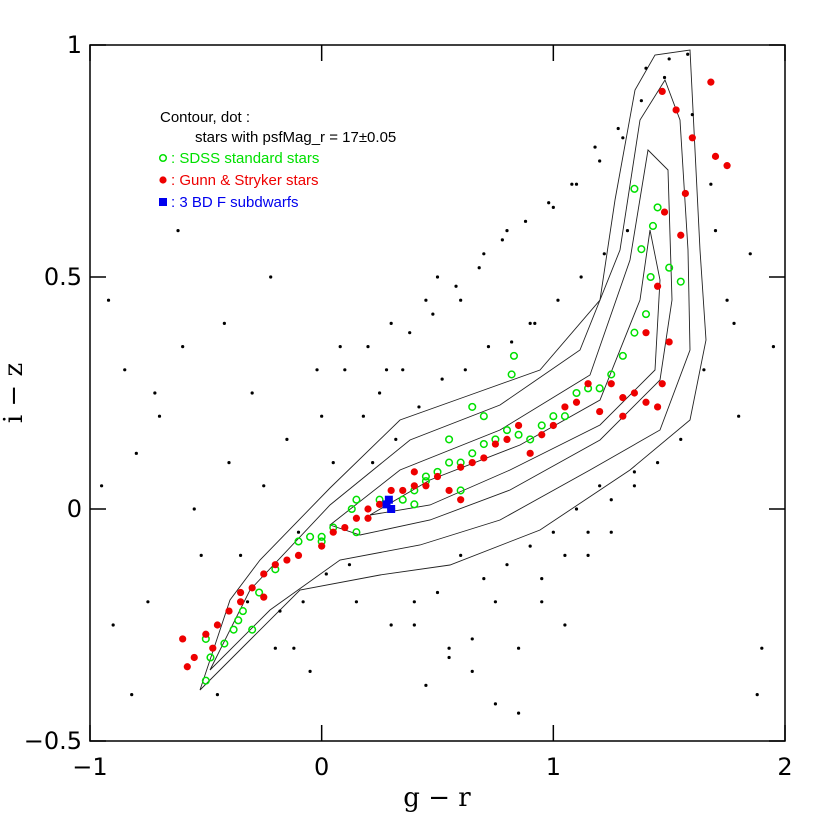  Describe the element at coordinates (53, 741) in the screenshot. I see `y-tick-label: −0.5` at that location.